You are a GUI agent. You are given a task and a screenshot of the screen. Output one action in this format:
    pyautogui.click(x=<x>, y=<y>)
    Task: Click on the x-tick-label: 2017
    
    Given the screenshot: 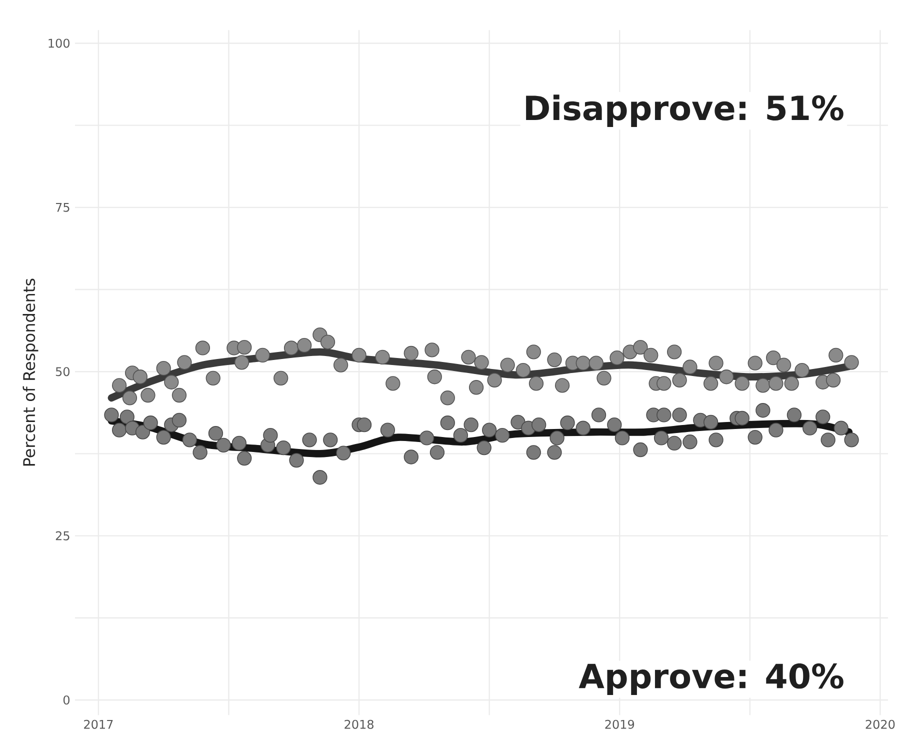 What is the action you would take?
    pyautogui.click(x=98, y=724)
    